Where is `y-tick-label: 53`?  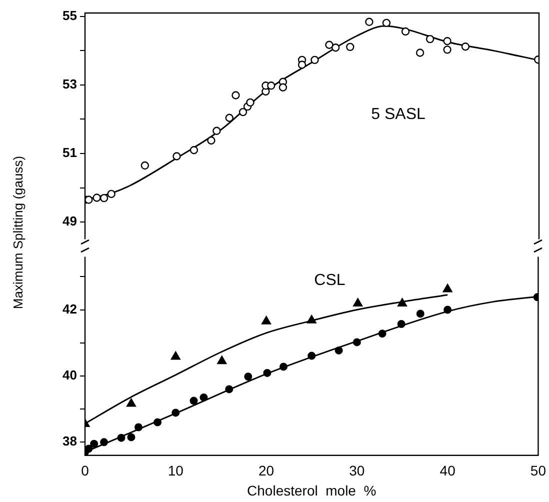 y-tick-label: 53 is located at coordinates (69, 84).